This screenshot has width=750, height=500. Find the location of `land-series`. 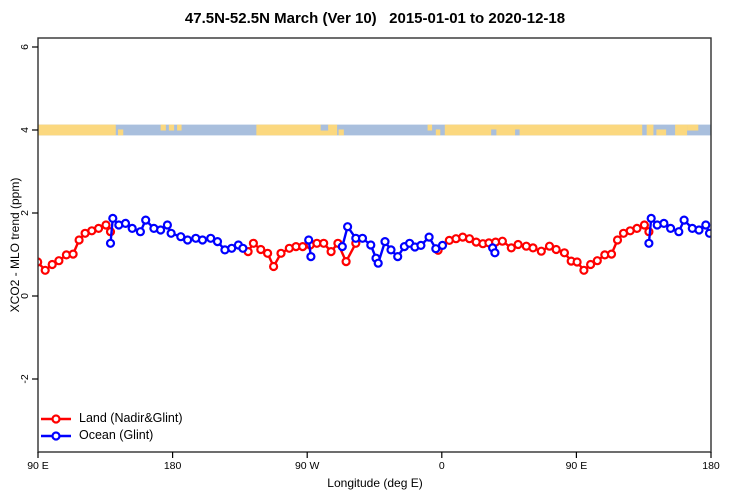

land-series is located at coordinates (346, 247).